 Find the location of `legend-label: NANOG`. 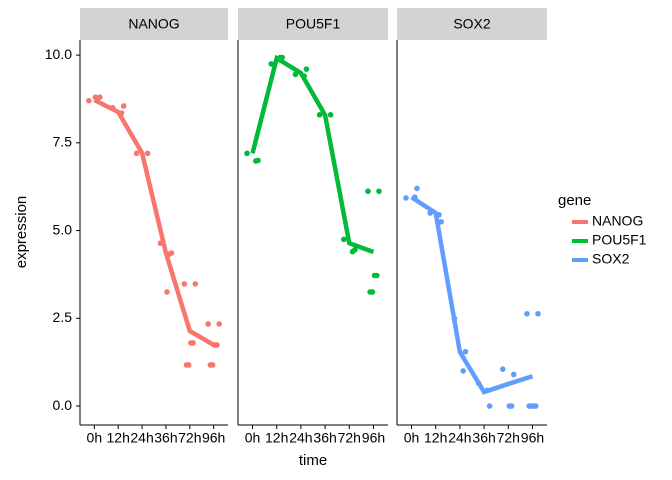

legend-label: NANOG is located at coordinates (617, 221).